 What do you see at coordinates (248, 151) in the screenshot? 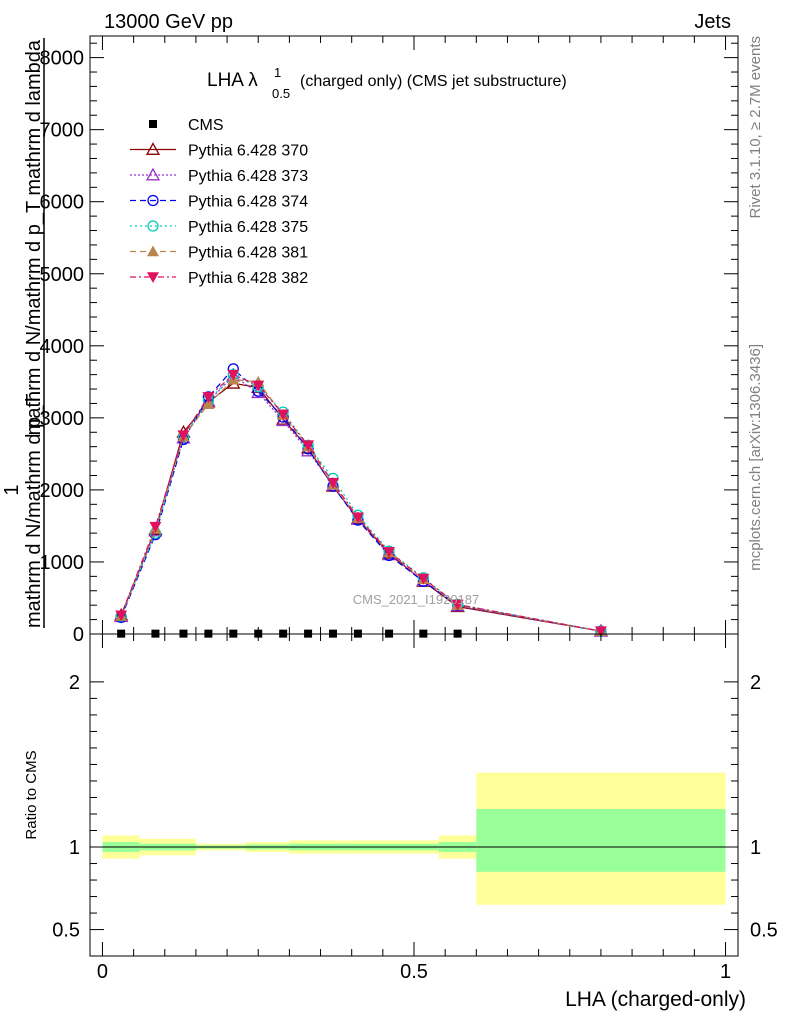
I see `legend-label: Pythia 6.428 370` at bounding box center [248, 151].